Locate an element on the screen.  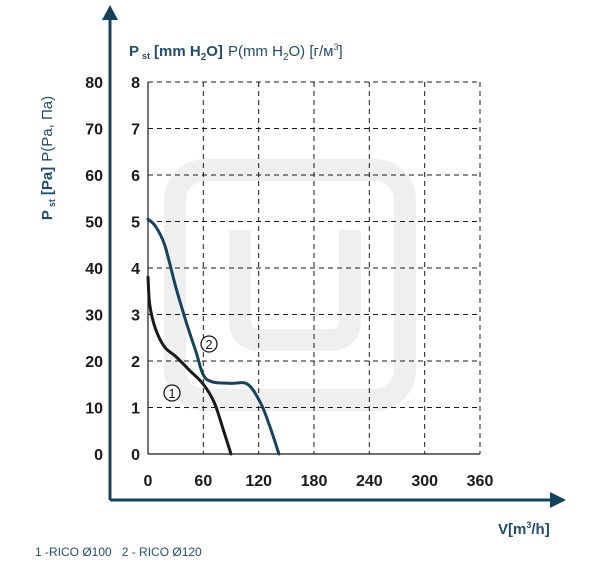
primary-title-st: st is located at coordinates (52, 203).